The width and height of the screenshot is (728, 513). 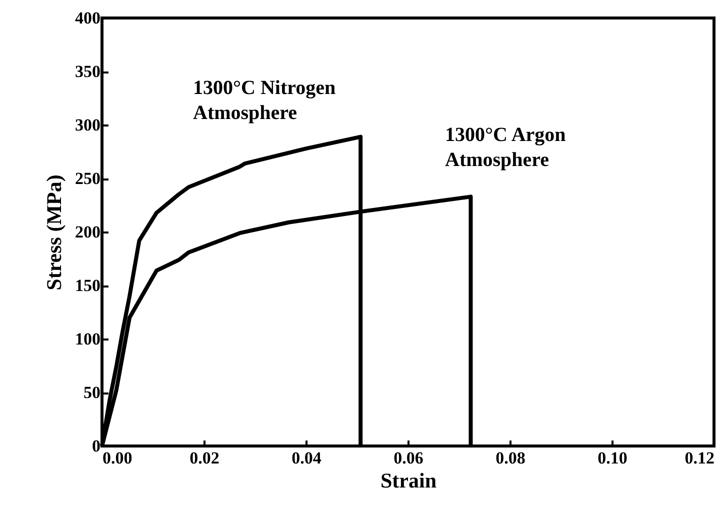 What do you see at coordinates (699, 458) in the screenshot?
I see `x-tick-label: 0.12` at bounding box center [699, 458].